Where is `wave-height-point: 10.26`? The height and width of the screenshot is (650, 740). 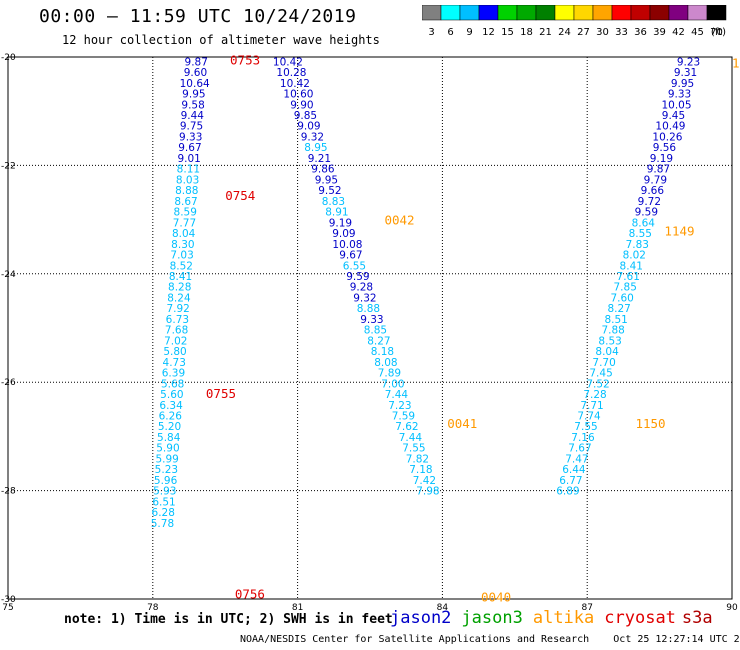
wave-height-point: 10.26 is located at coordinates (667, 137).